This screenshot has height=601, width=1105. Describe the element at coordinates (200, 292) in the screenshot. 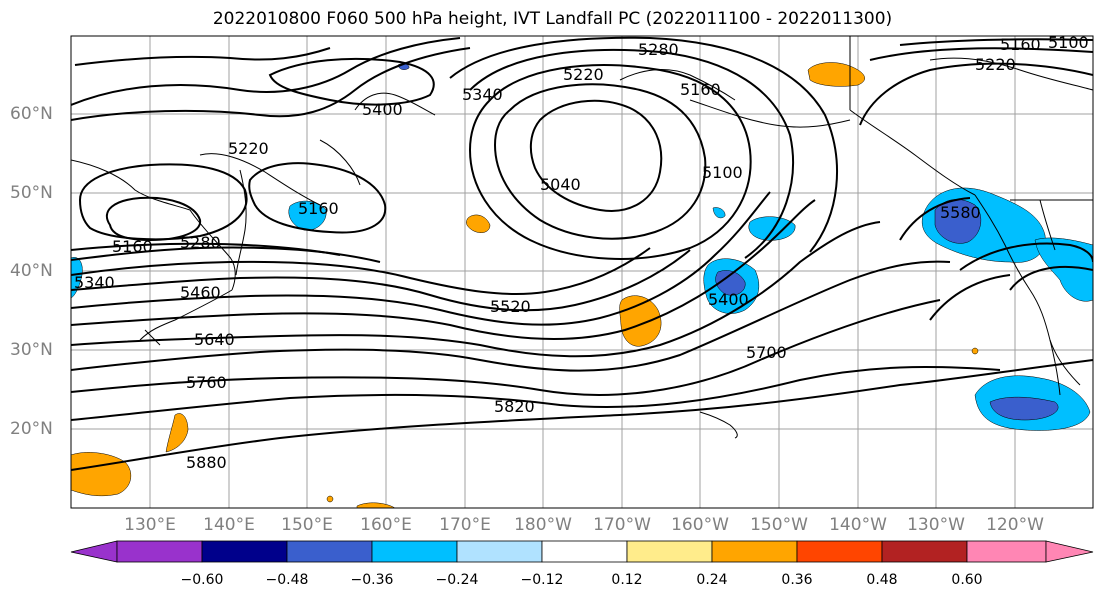

I see `contour-label: 5460` at that location.